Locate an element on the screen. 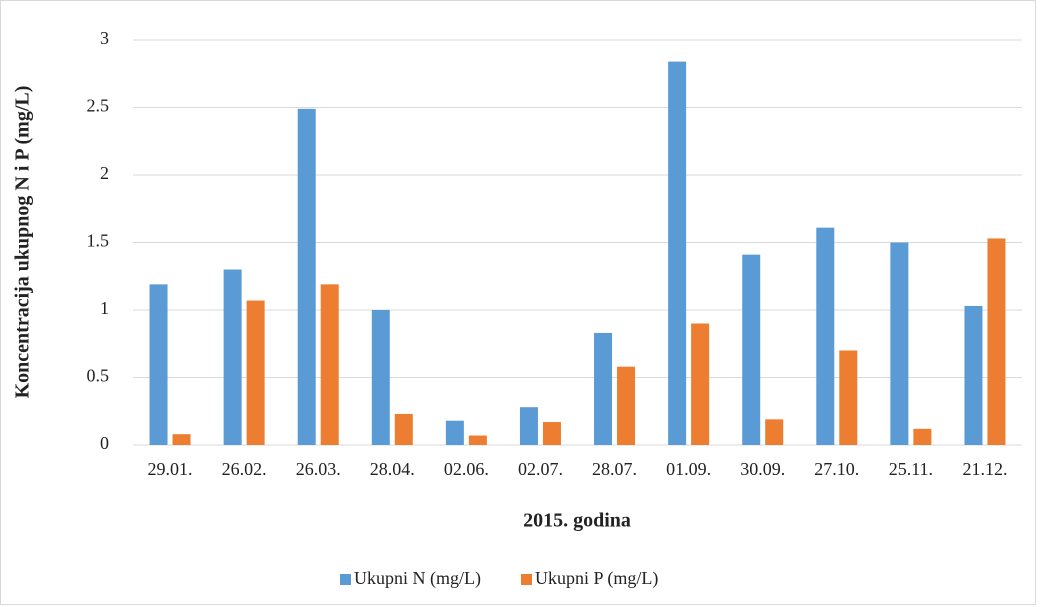 The width and height of the screenshot is (1040, 607). legend-label: Ukupni P (mg/L) is located at coordinates (596, 578).